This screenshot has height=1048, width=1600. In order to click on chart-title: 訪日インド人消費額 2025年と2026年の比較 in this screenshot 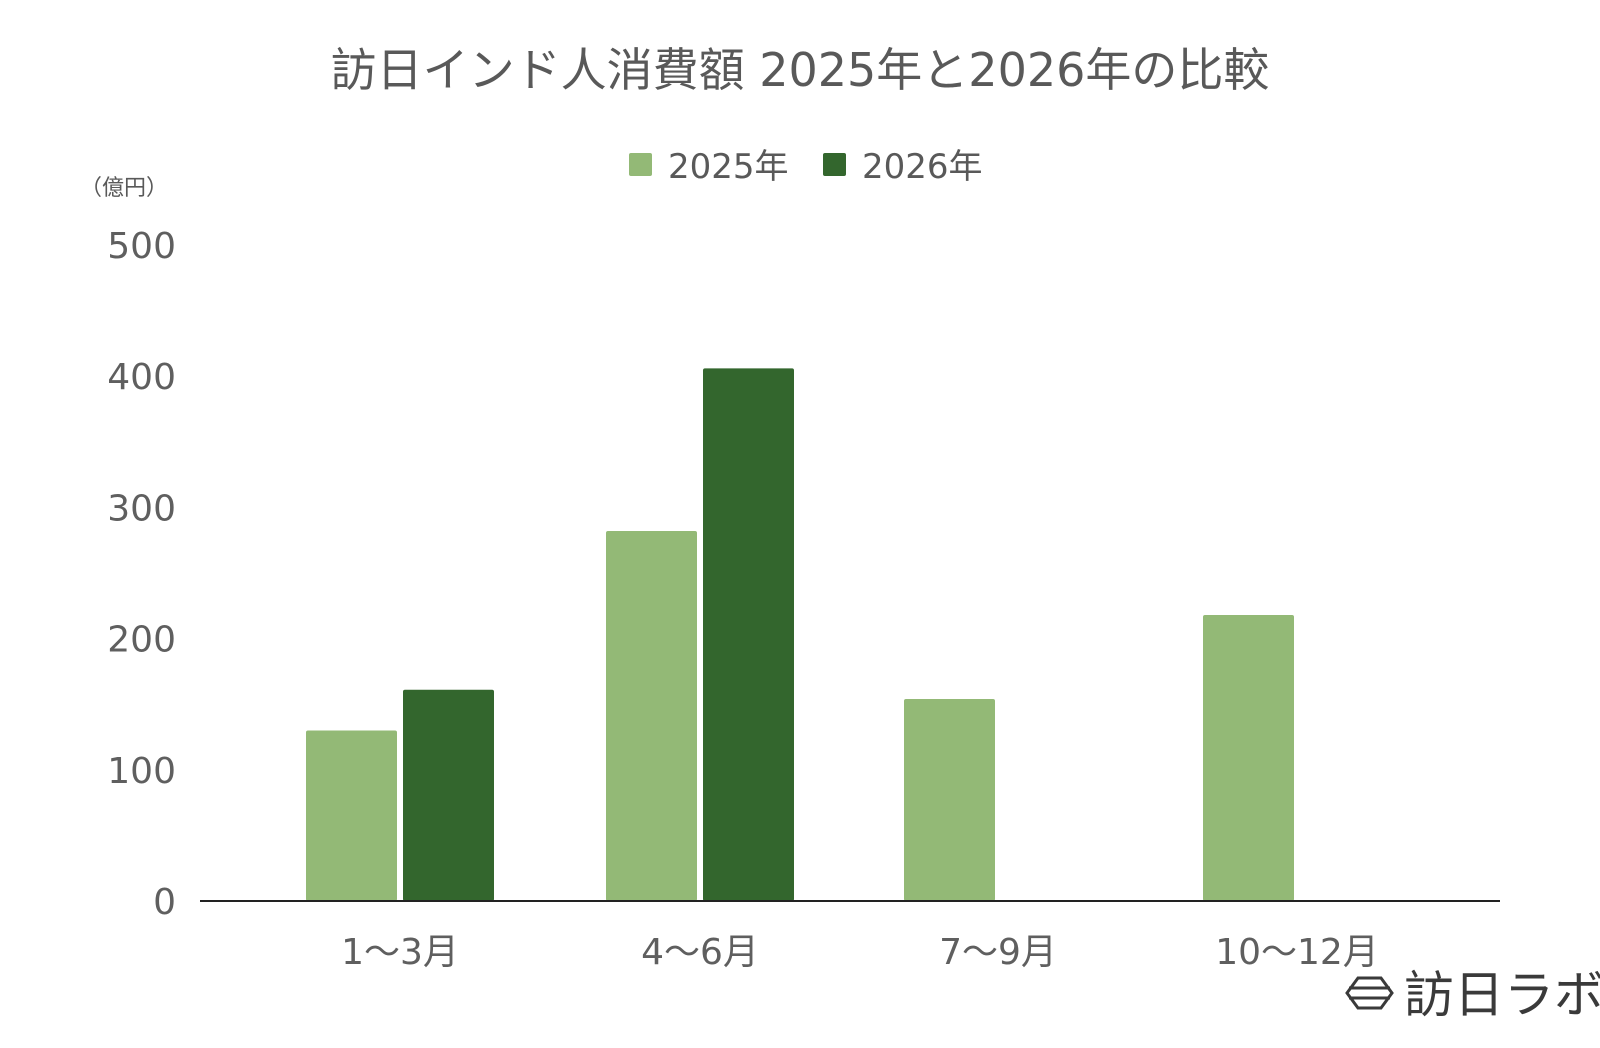, I will do `click(800, 70)`.